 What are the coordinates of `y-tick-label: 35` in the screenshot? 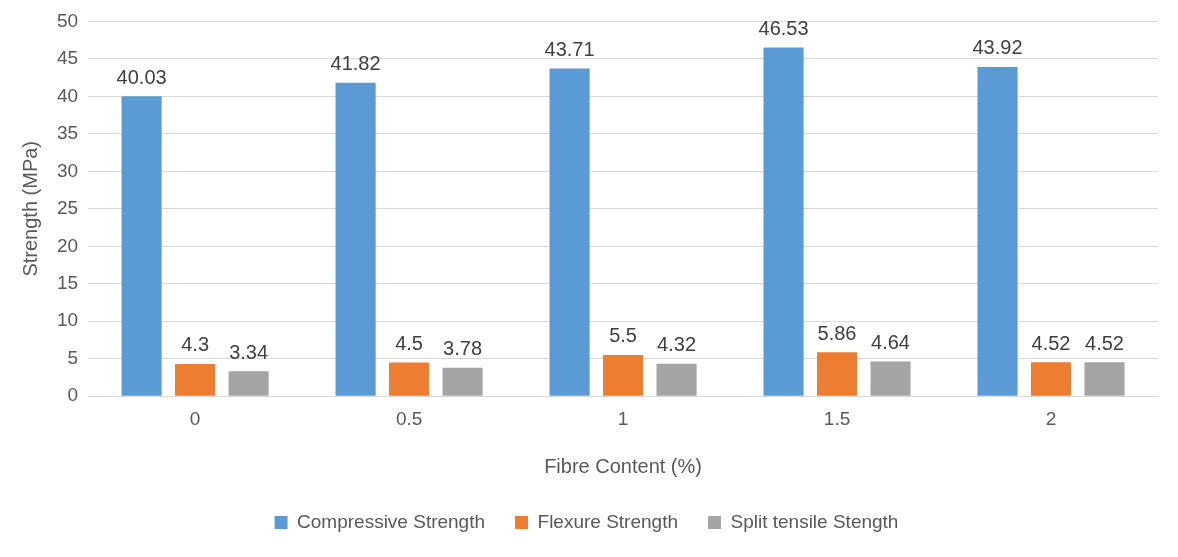 It's located at (67, 133).